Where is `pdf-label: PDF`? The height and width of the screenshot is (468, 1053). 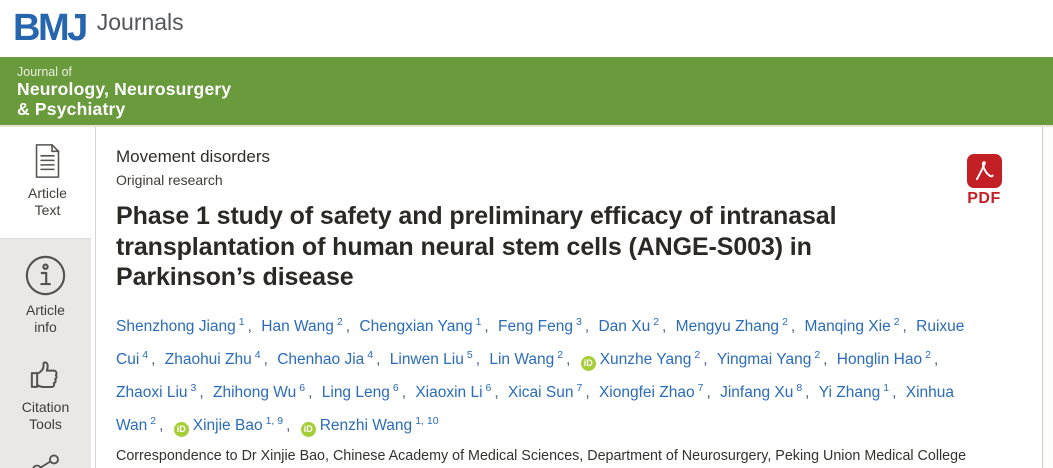 pdf-label: PDF is located at coordinates (984, 198).